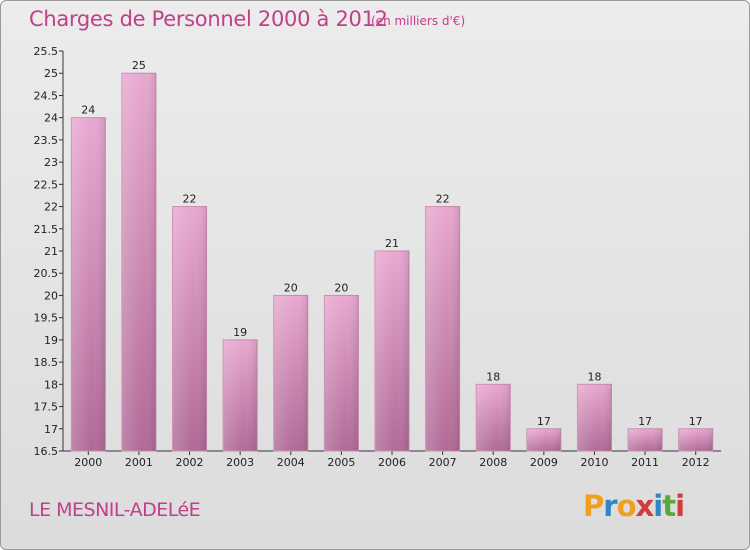 This screenshot has width=750, height=550. I want to click on logo-letter: x, so click(645, 506).